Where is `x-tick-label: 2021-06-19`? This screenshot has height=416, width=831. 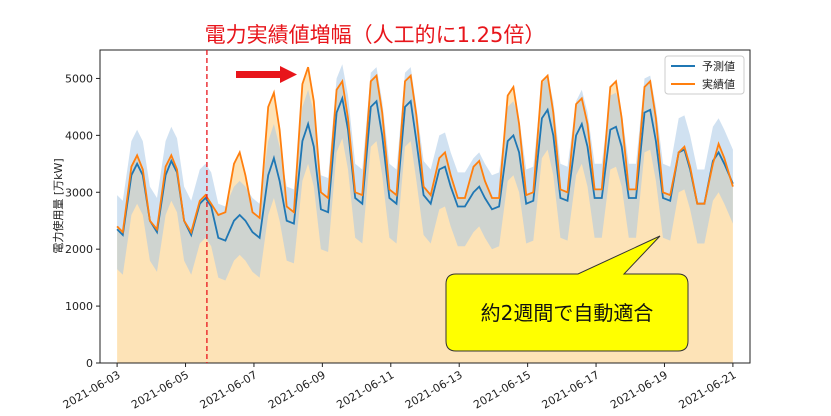
x-tick-label: 2021-06-19 is located at coordinates (639, 389).